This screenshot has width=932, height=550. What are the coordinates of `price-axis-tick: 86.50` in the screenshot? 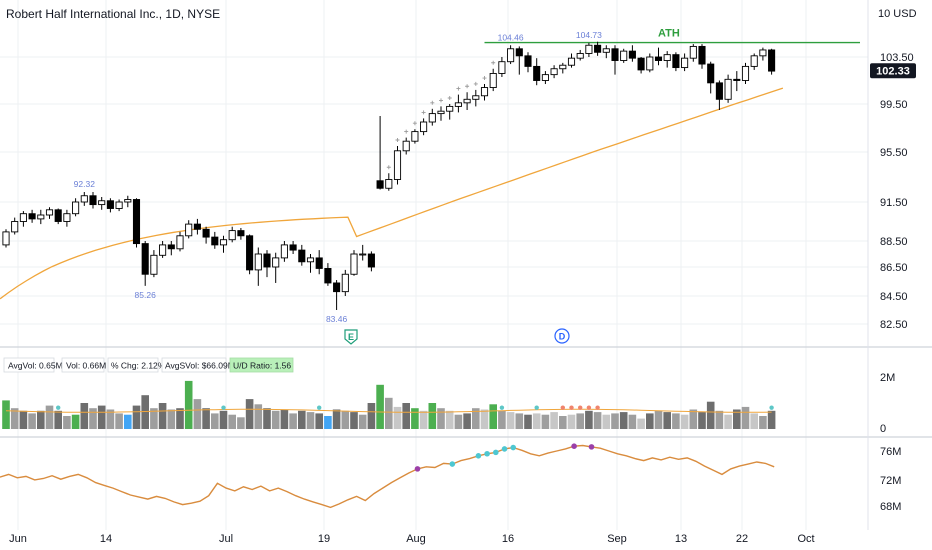 It's located at (894, 268).